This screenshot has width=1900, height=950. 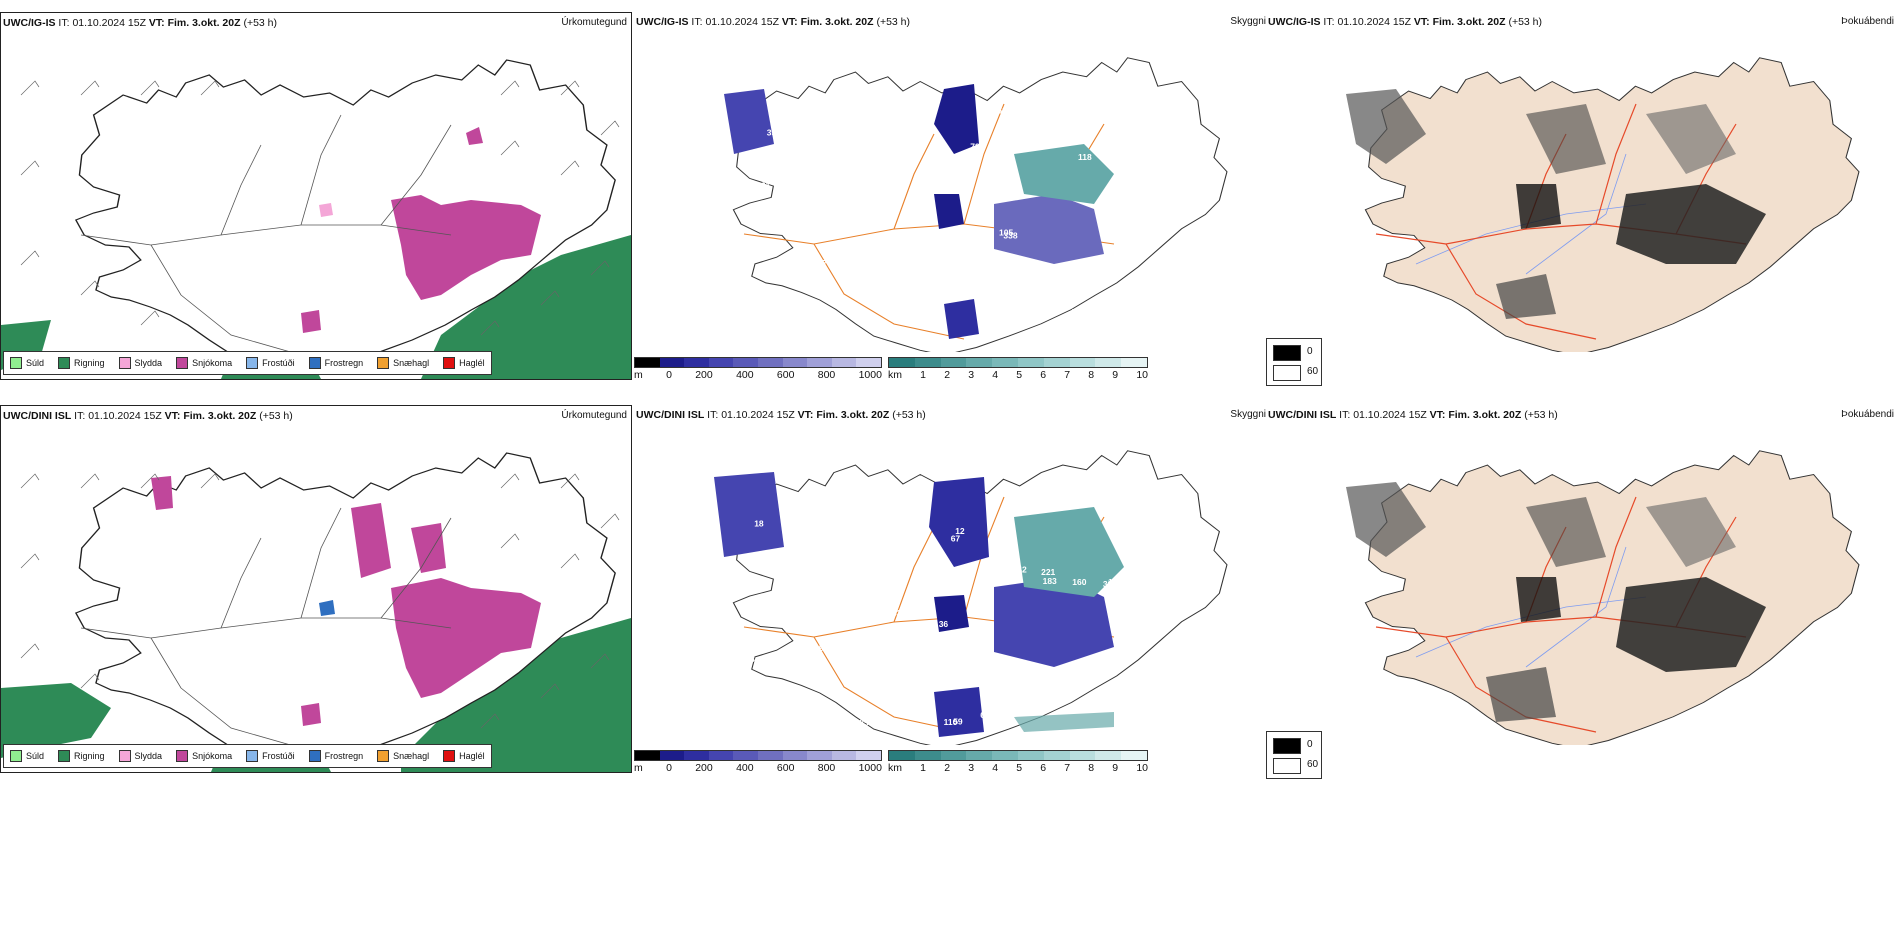 What do you see at coordinates (327, 608) in the screenshot?
I see `freezing-rain-area` at bounding box center [327, 608].